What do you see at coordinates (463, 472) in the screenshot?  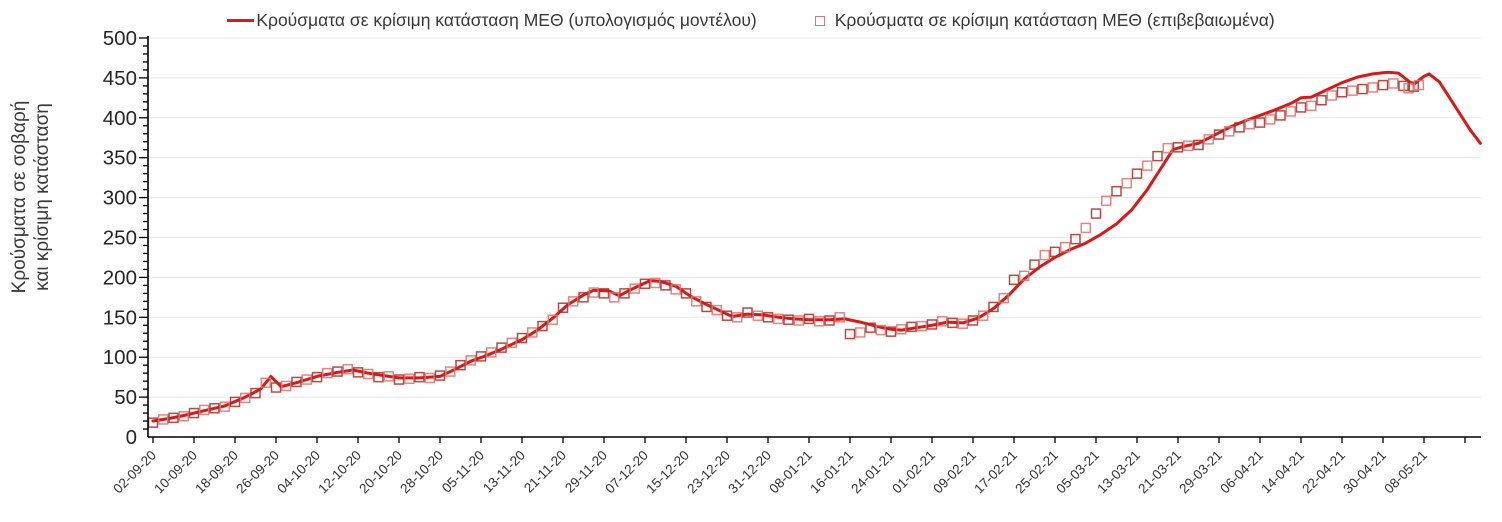 I see `svg-text: 05-11-20` at bounding box center [463, 472].